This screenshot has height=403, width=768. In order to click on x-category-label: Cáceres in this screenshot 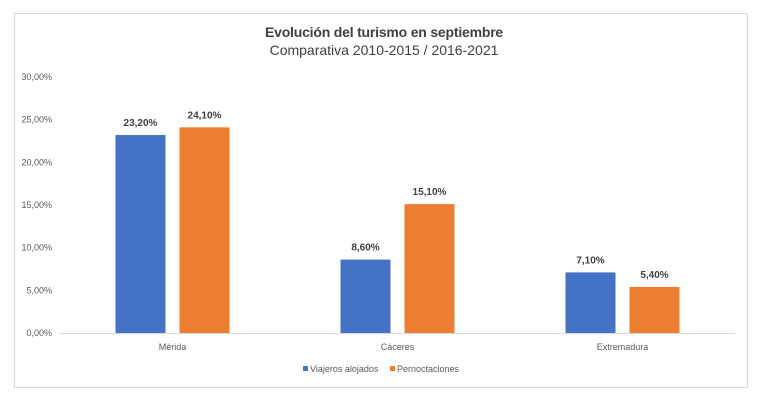, I will do `click(398, 347)`.